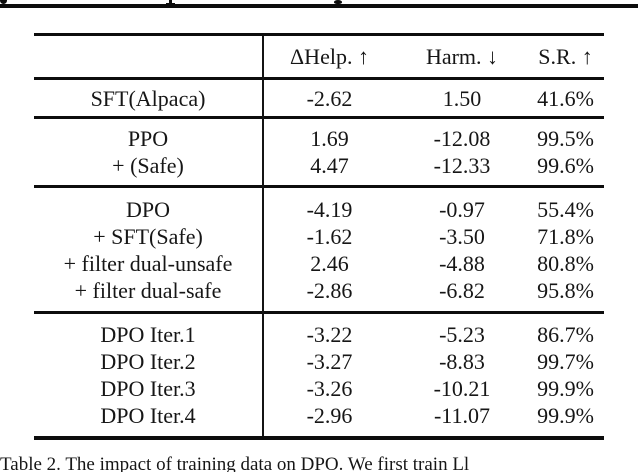  I want to click on row-label: + filter dual-unsafe, so click(148, 263).